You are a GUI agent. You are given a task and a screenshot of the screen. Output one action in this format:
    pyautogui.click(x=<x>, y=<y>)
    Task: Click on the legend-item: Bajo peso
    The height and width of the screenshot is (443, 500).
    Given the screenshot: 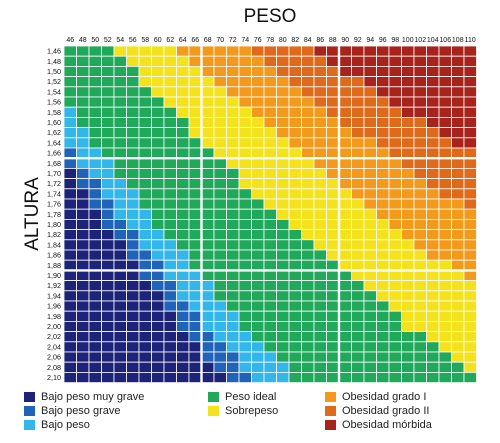 What is the action you would take?
    pyautogui.click(x=57, y=425)
    